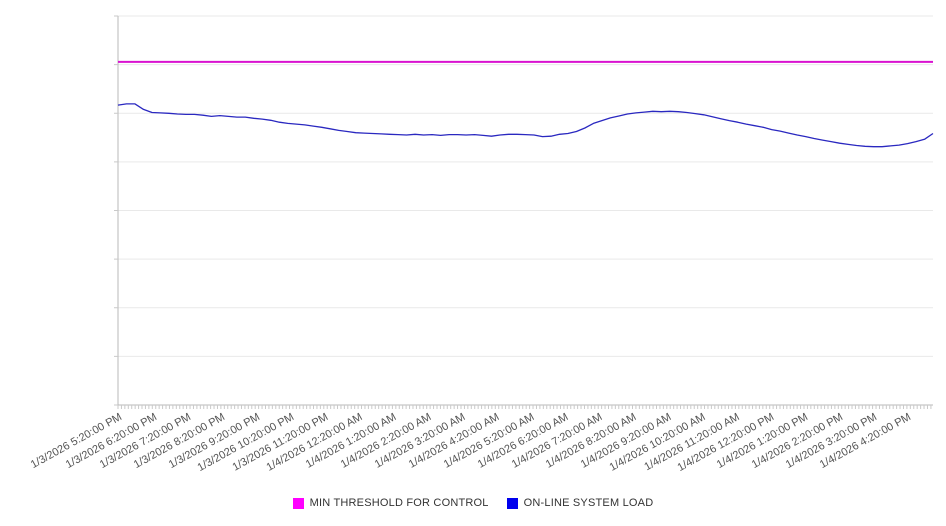  Describe the element at coordinates (399, 503) in the screenshot. I see `legend-label-min-threshold: MIN THRESHOLD FOR CONTROL` at that location.